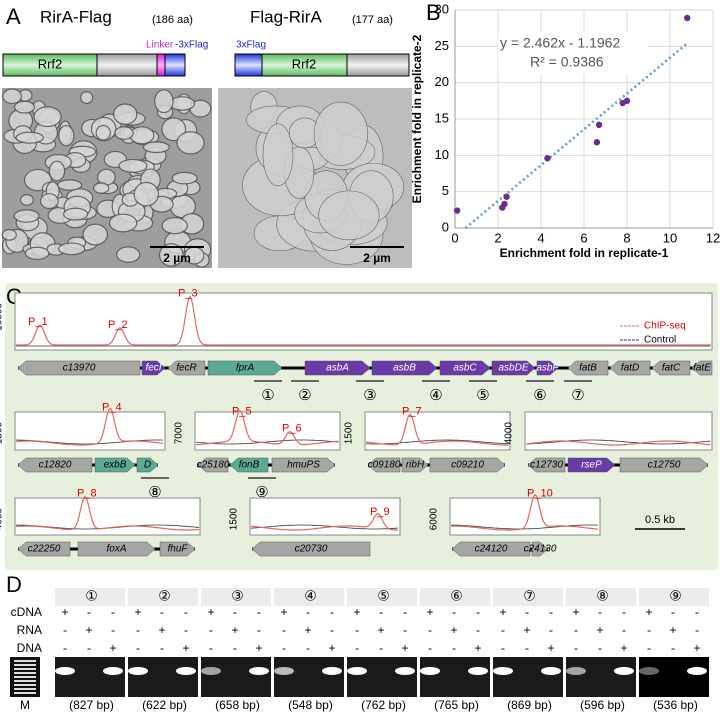 This screenshot has width=720, height=715. Describe the element at coordinates (248, 65) in the screenshot. I see `domain` at that location.